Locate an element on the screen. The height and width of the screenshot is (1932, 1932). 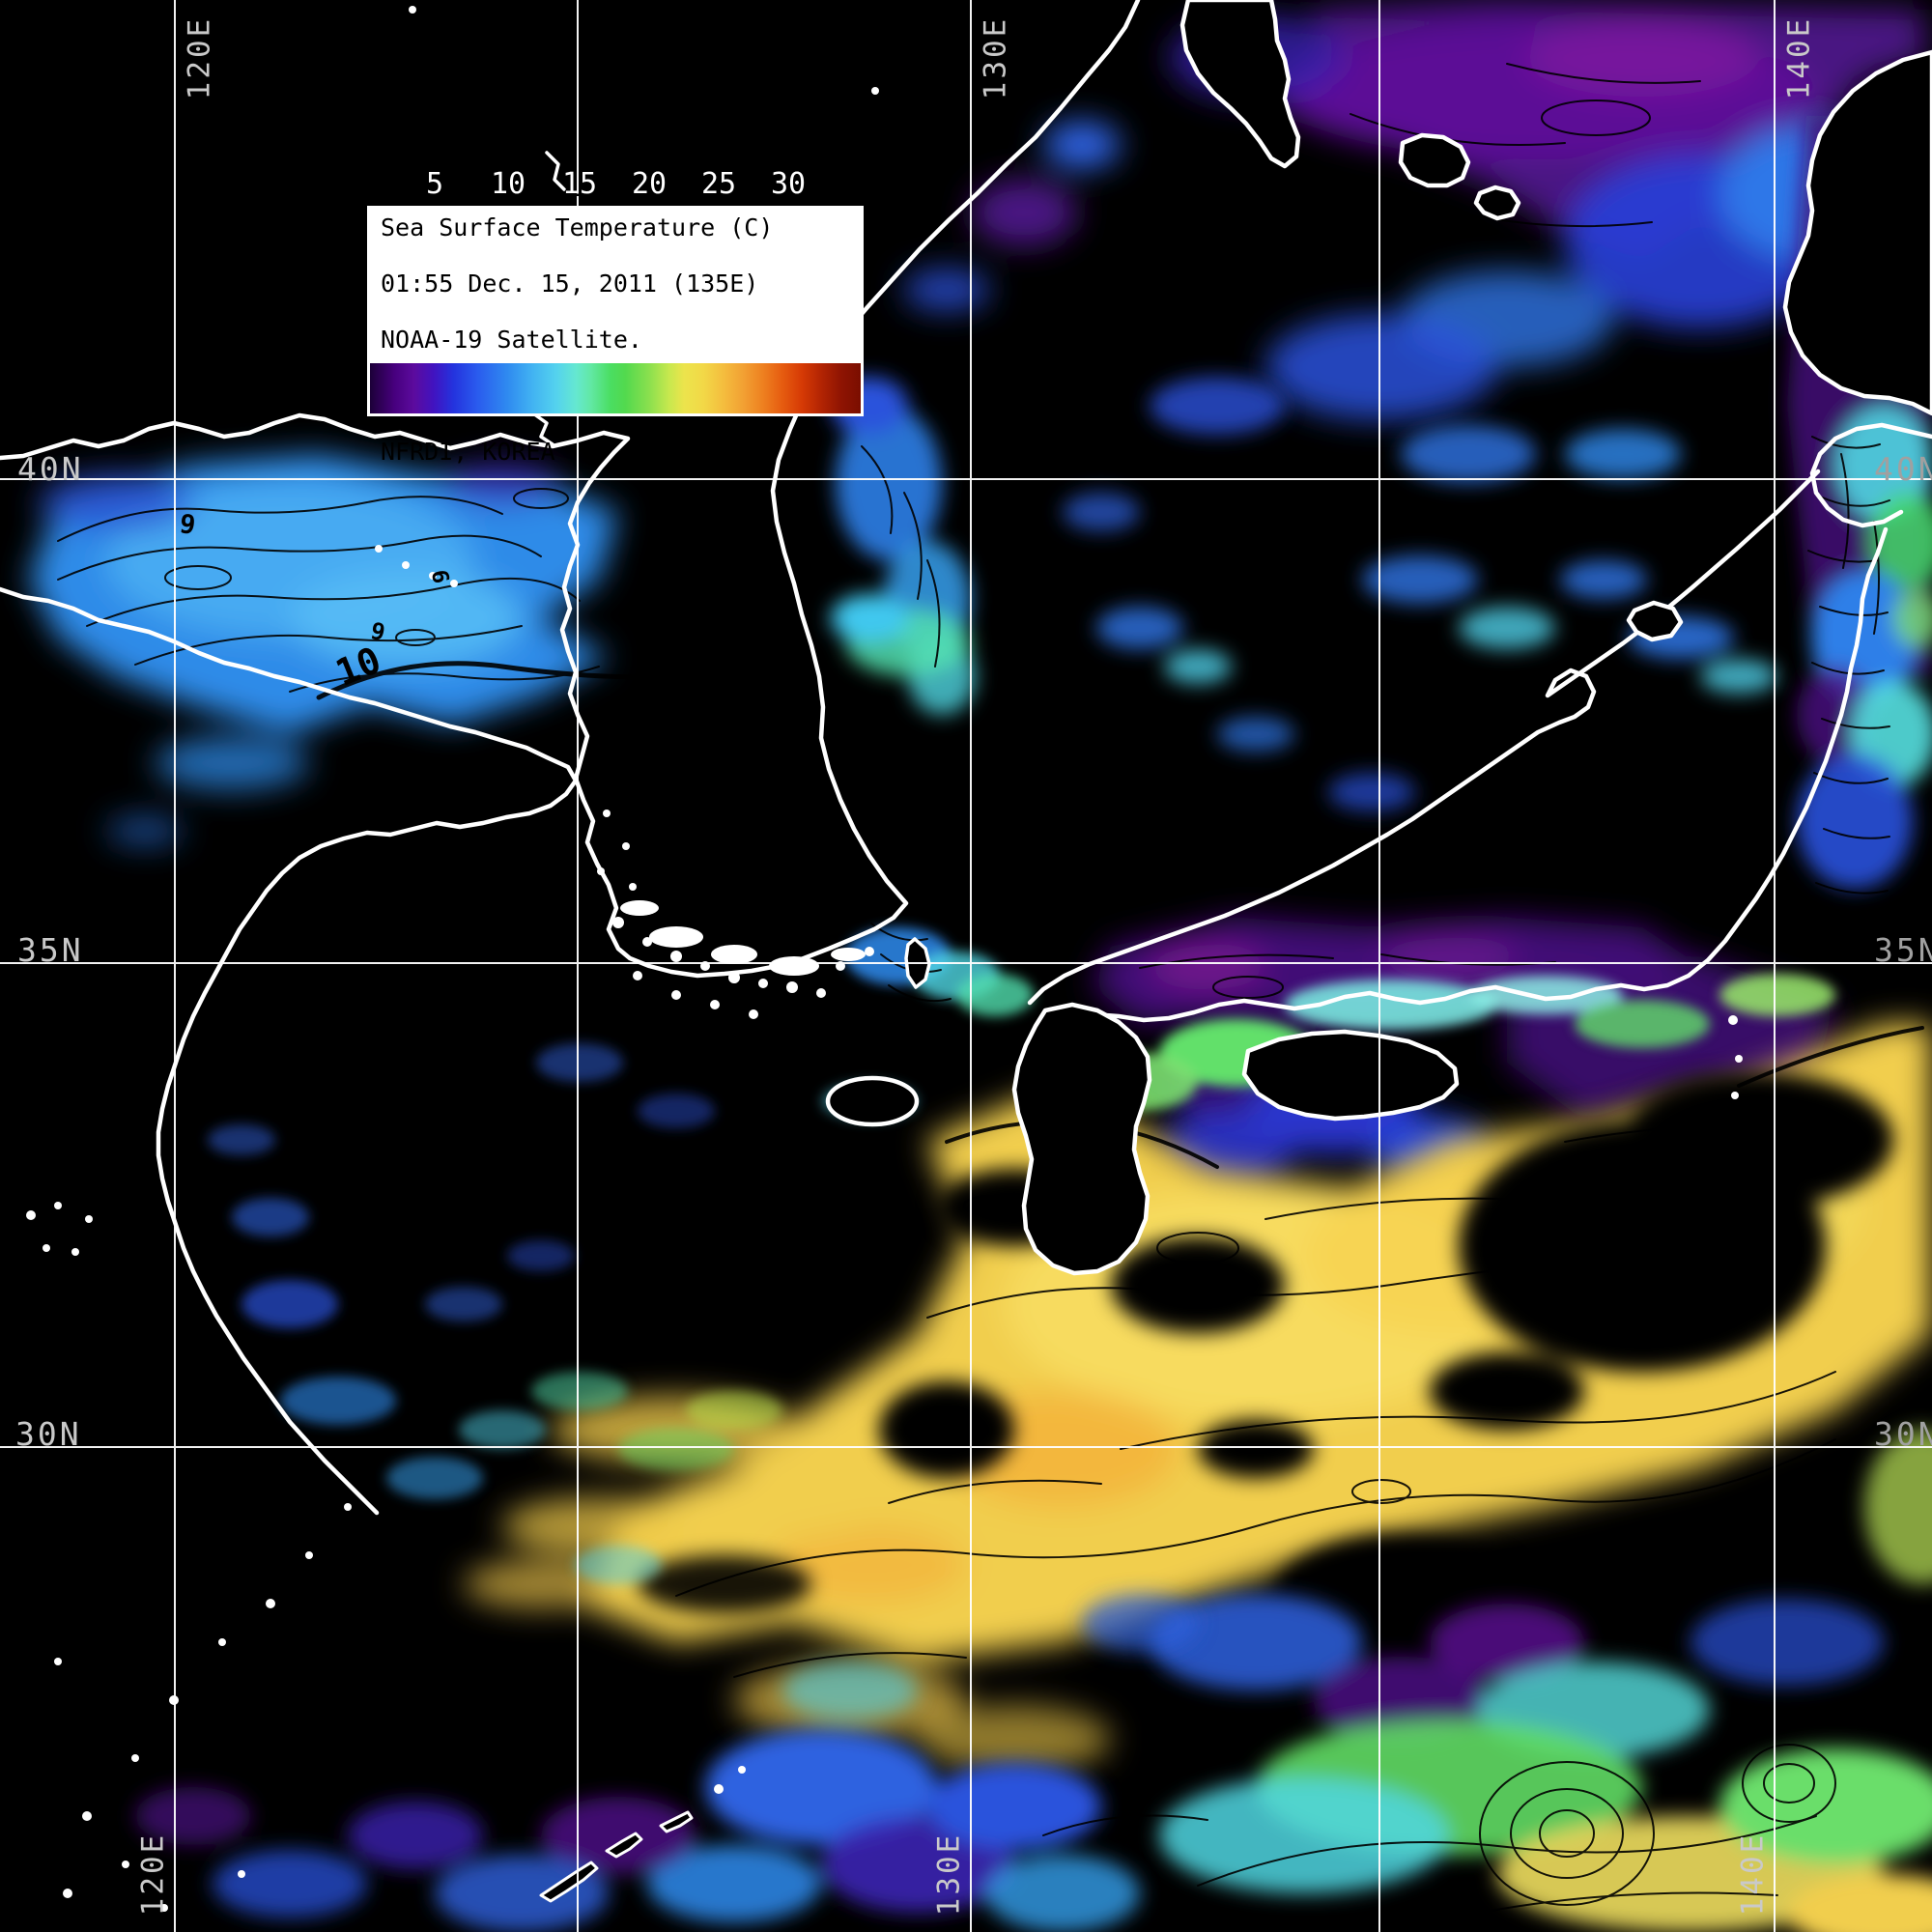
meridian-label-bottom-120e: 120E is located at coordinates (152, 1874).